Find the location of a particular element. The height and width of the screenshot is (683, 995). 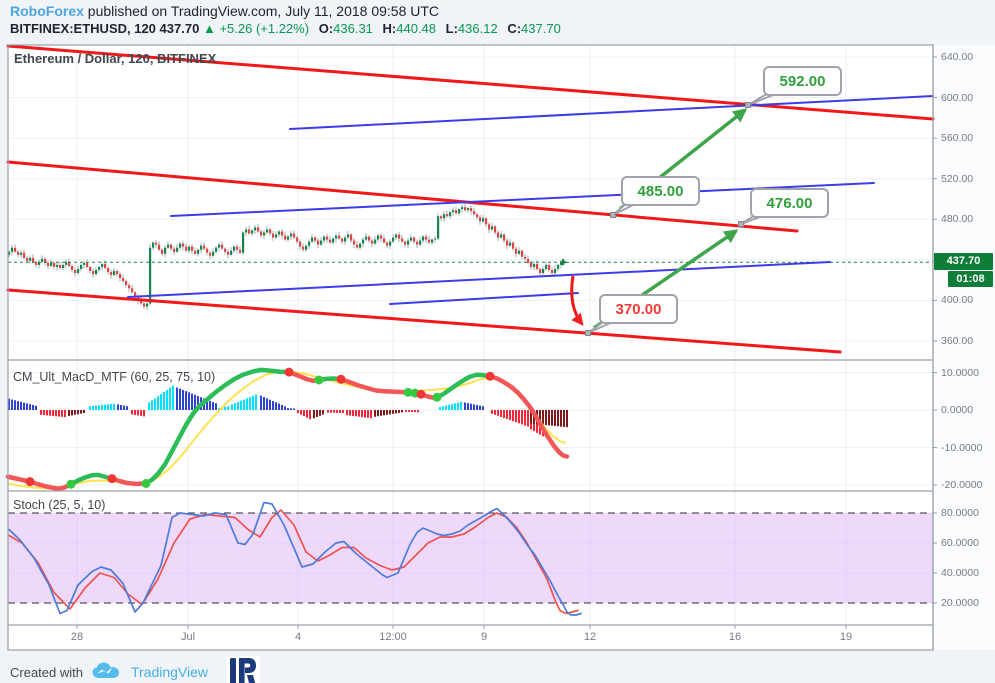

price-callout-592: 592.00 is located at coordinates (802, 81).